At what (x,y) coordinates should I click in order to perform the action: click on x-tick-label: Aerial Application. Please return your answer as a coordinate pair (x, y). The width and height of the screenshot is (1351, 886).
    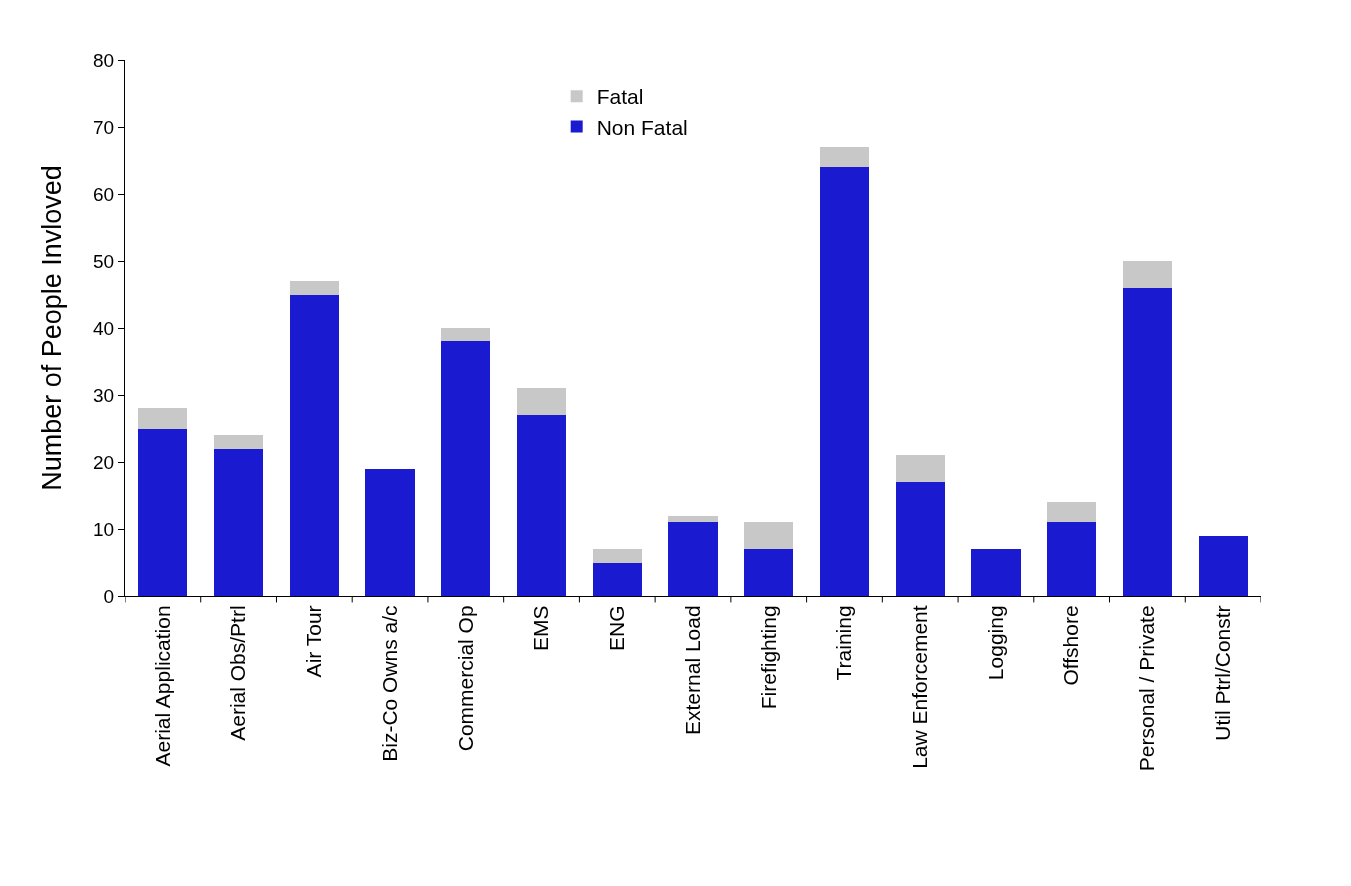
    Looking at the image, I should click on (162, 686).